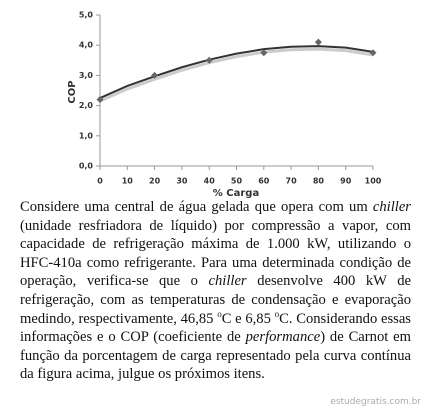 The width and height of the screenshot is (429, 414). What do you see at coordinates (375, 402) in the screenshot?
I see `watermark: estudegratis.com.br` at bounding box center [375, 402].